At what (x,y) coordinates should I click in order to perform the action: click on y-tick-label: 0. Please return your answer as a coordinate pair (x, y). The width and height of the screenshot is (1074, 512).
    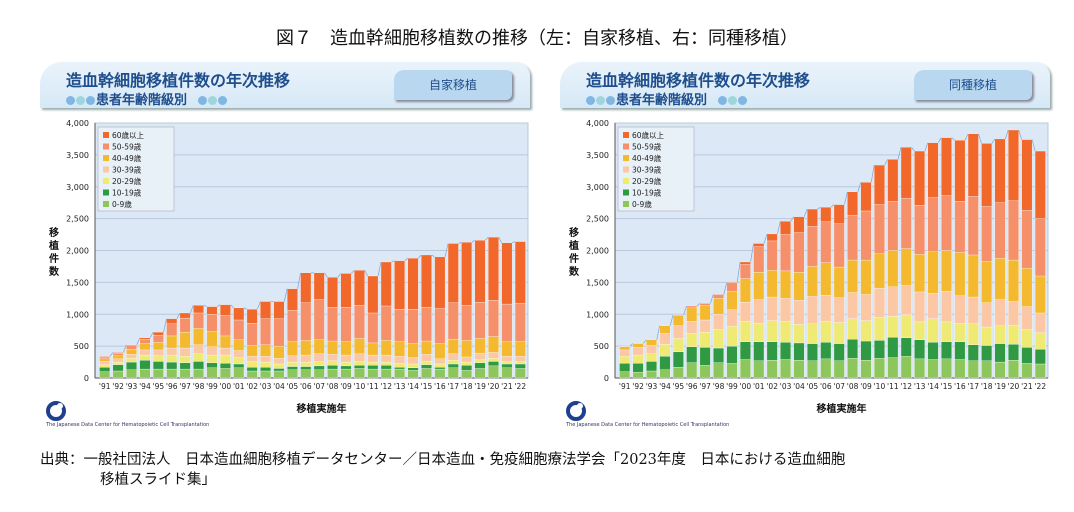
    Looking at the image, I should click on (606, 378).